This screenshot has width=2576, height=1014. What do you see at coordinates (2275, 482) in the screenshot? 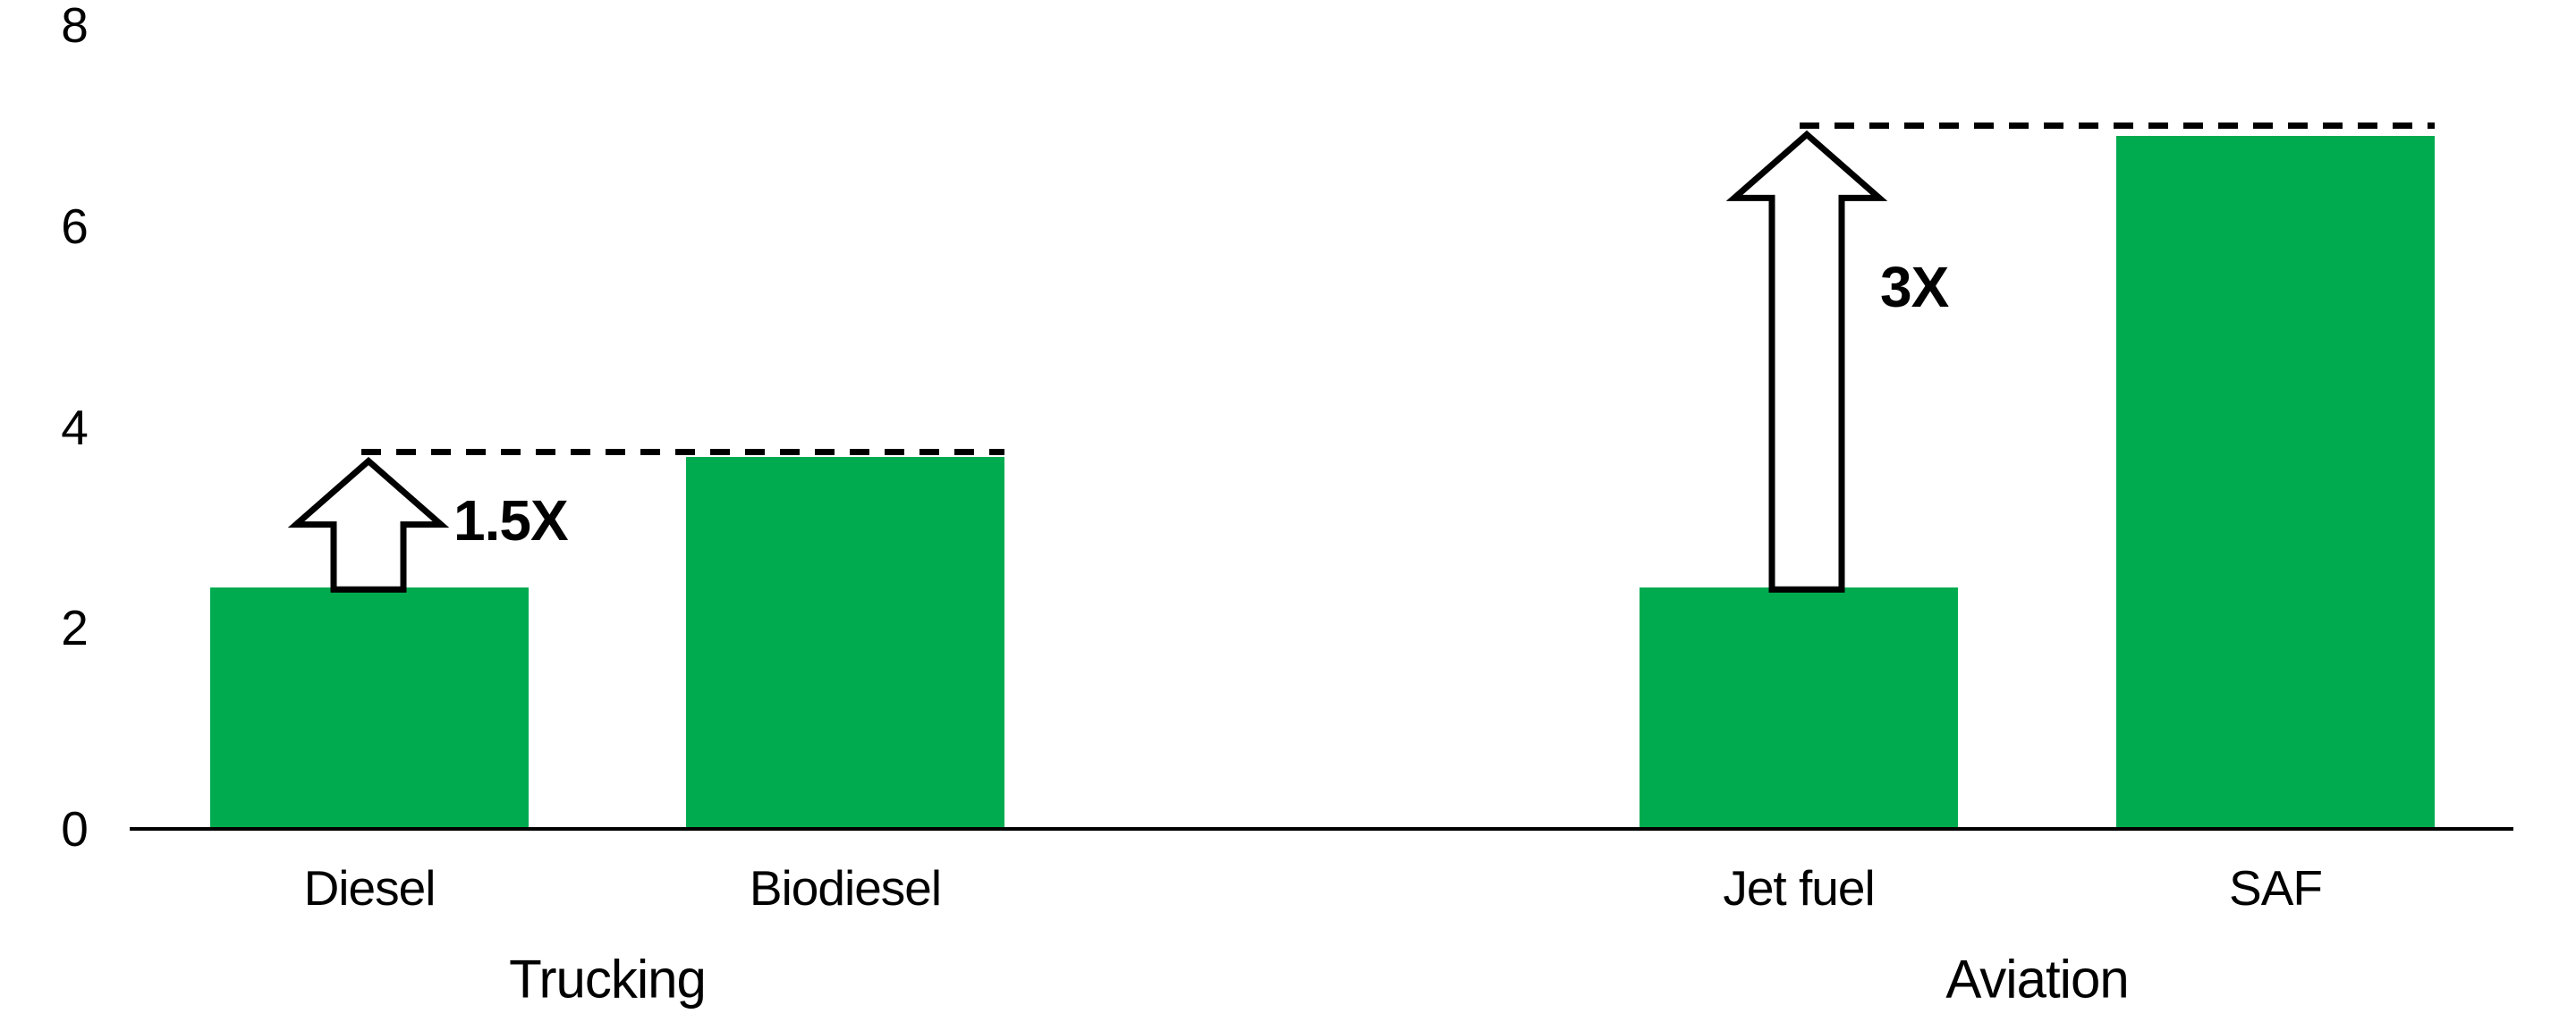
I see `bar-saf` at bounding box center [2275, 482].